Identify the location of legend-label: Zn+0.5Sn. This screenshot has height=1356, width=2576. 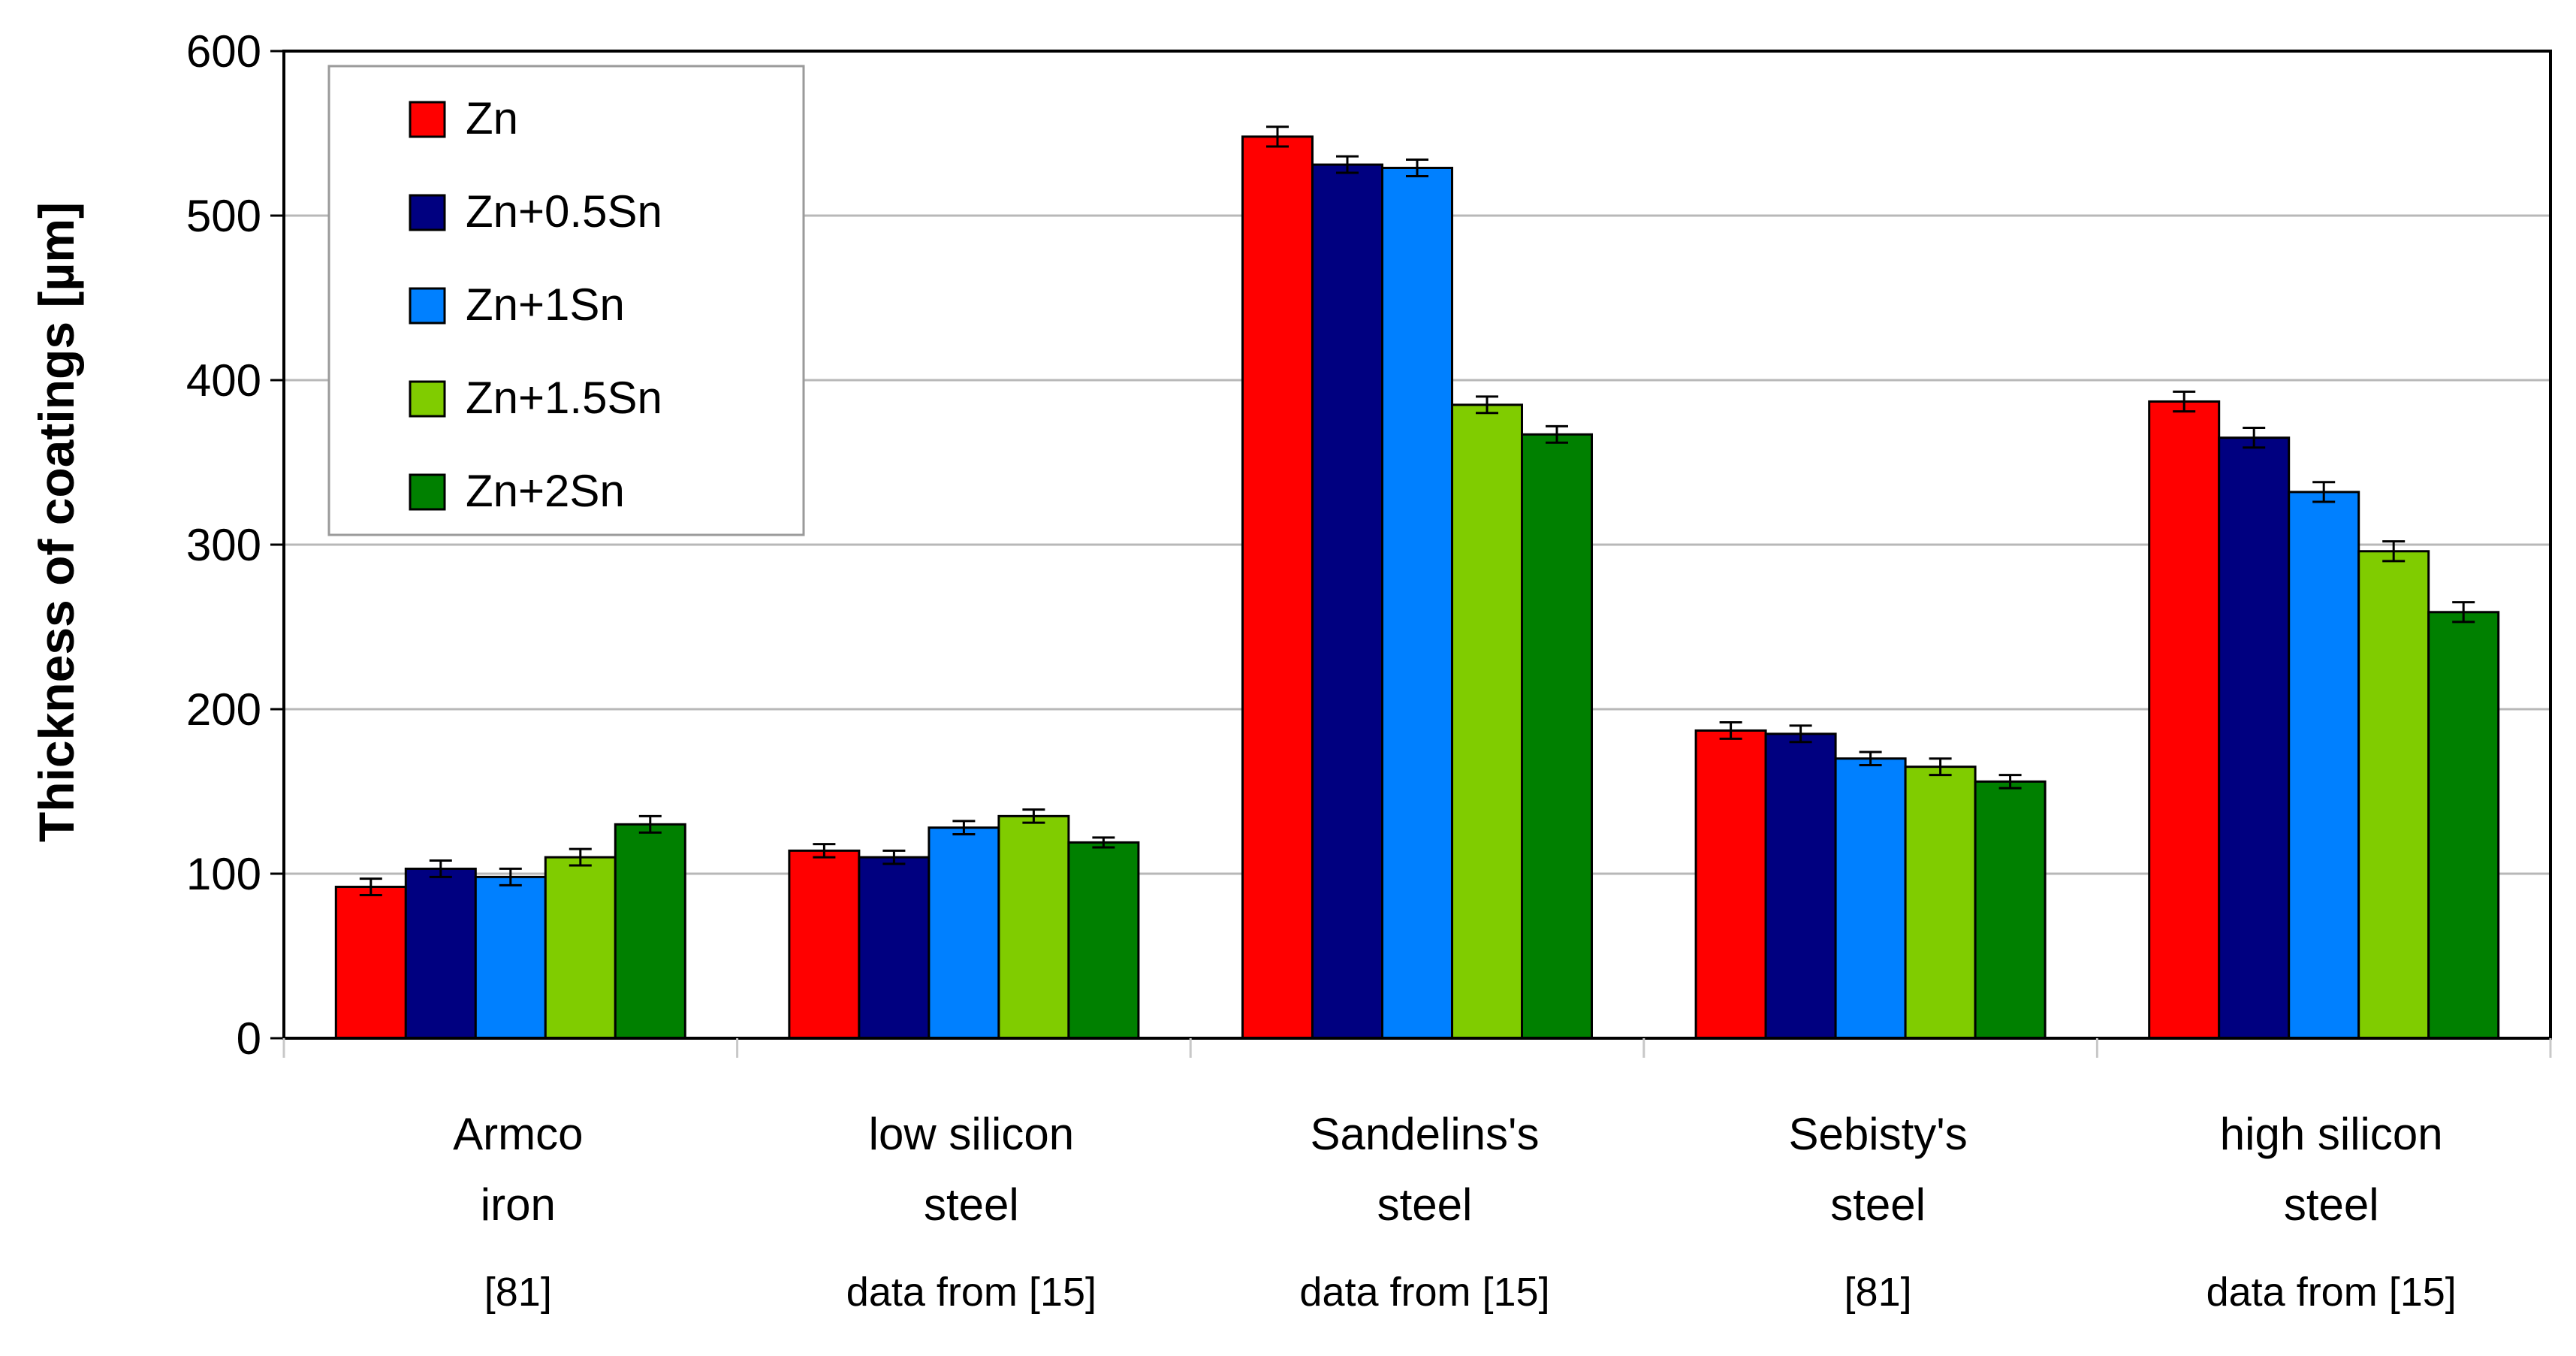
(564, 212).